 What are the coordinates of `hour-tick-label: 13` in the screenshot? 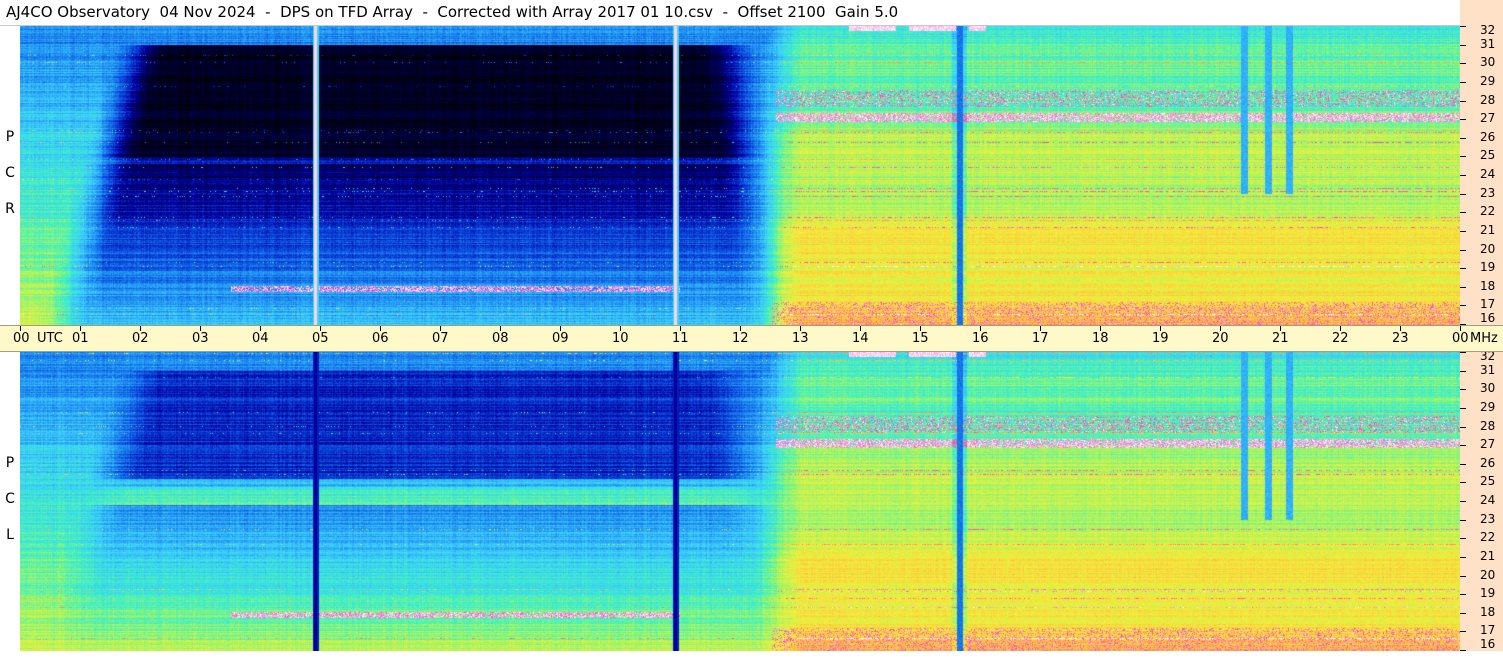 It's located at (800, 338).